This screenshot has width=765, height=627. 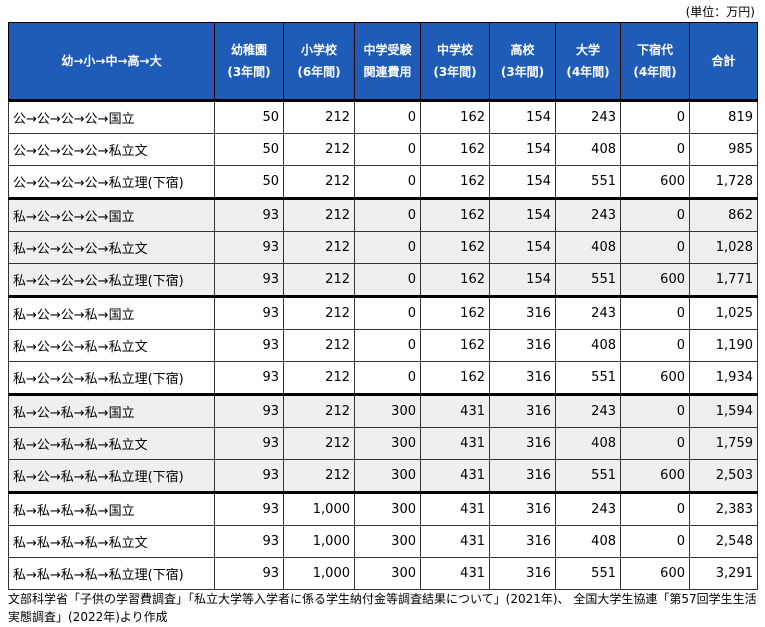 What do you see at coordinates (111, 214) in the screenshot?
I see `route-cell: 私→公→公→公→国立` at bounding box center [111, 214].